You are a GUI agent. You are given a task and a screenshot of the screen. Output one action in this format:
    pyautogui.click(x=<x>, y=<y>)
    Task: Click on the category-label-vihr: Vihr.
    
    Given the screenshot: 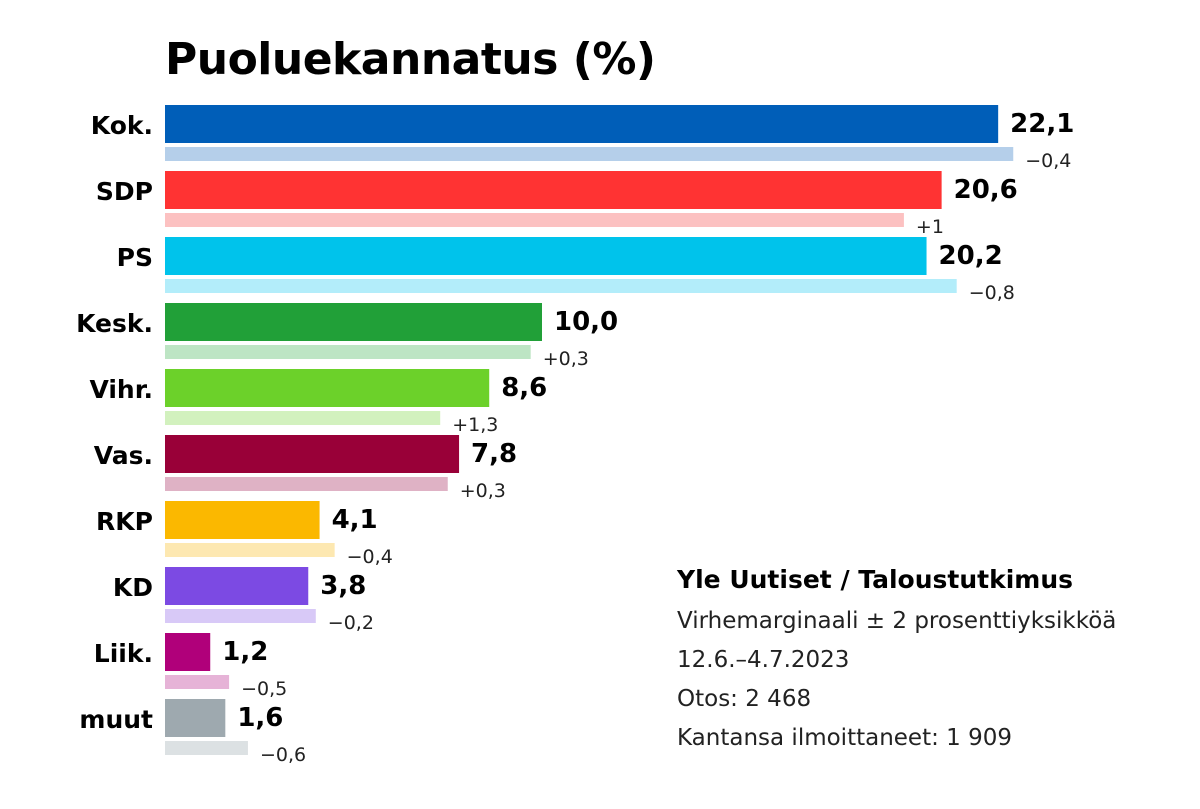 What is the action you would take?
    pyautogui.click(x=121, y=389)
    